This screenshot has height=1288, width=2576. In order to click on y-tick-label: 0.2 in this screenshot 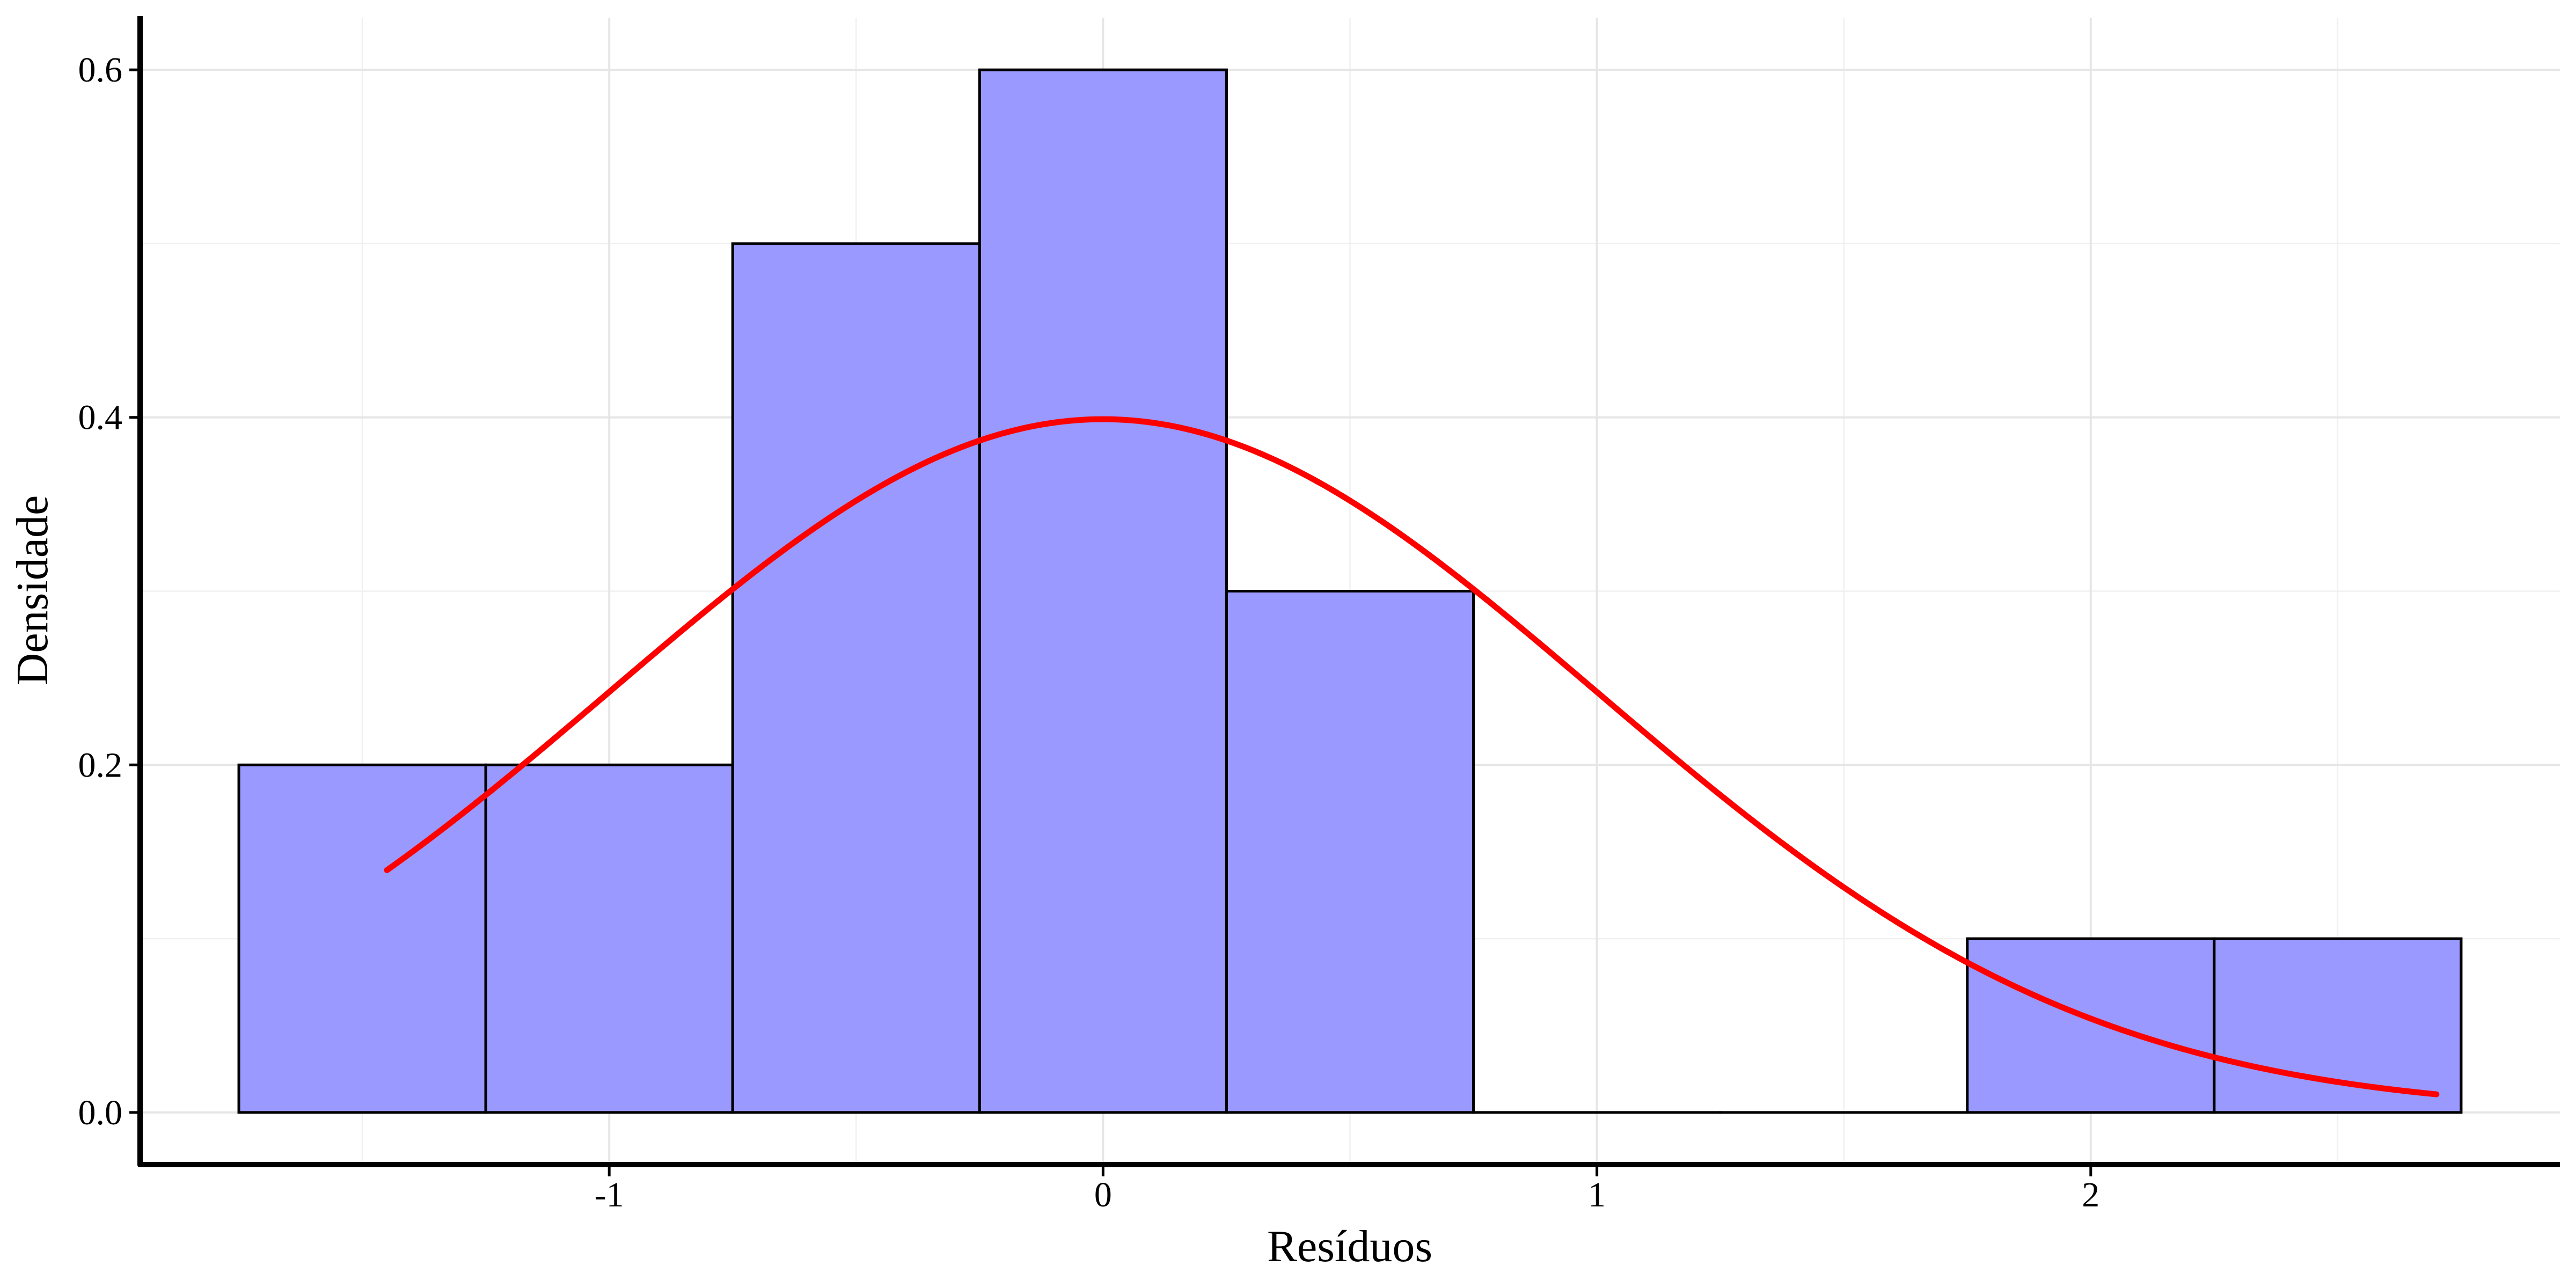, I will do `click(100, 765)`.